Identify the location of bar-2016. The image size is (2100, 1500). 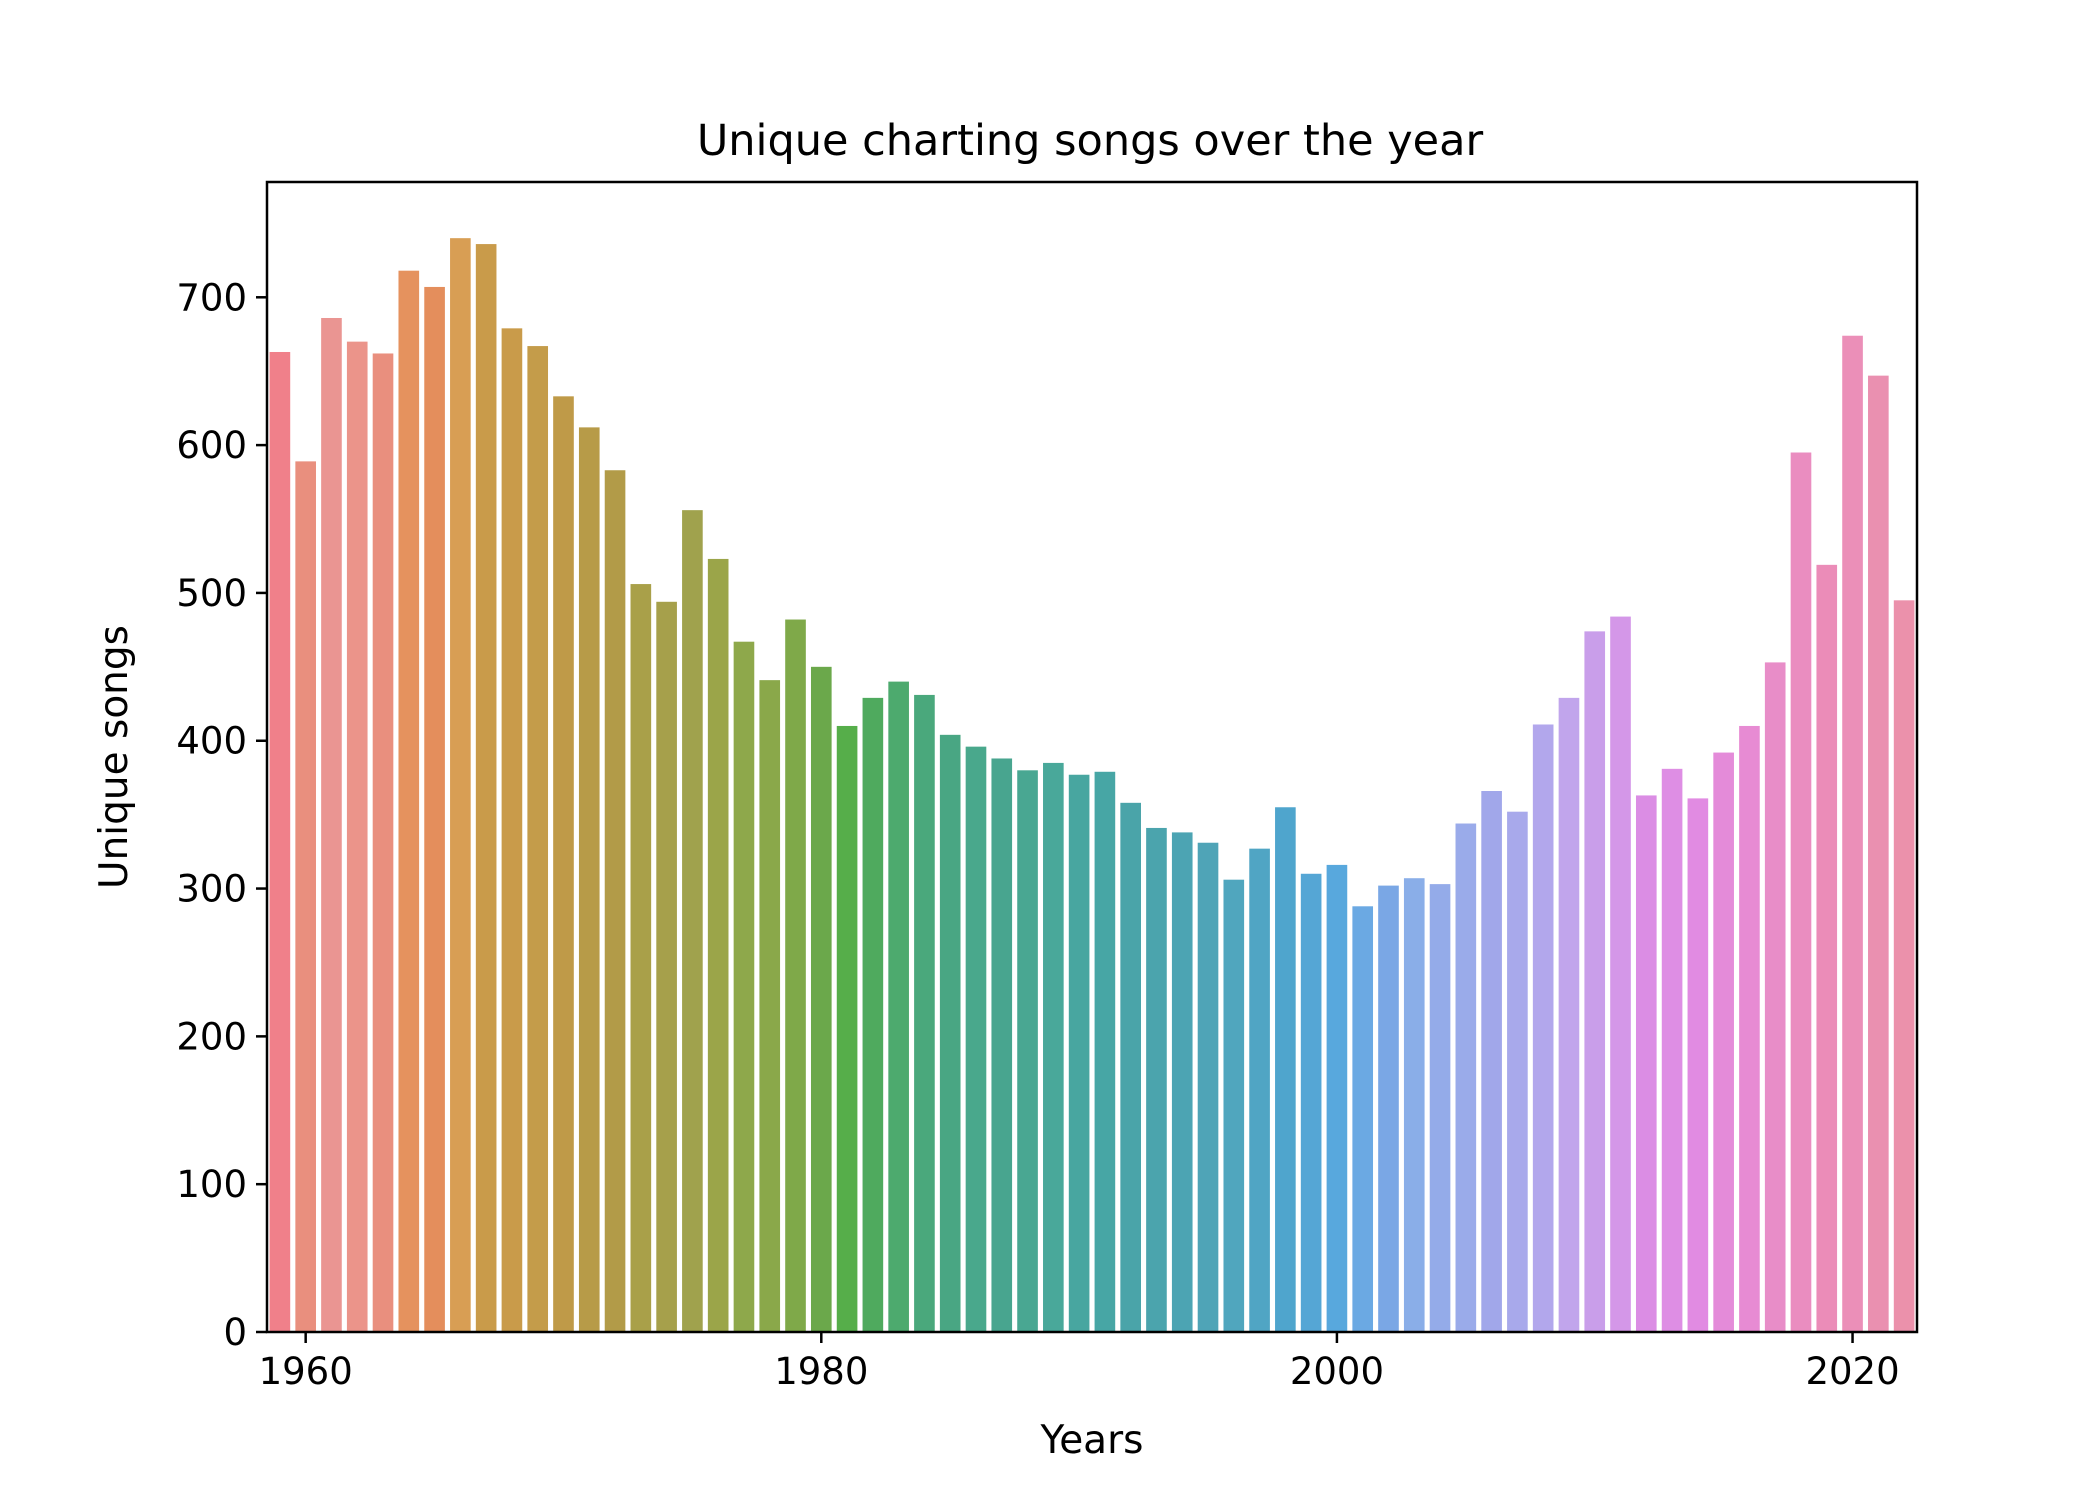
(1749, 1028).